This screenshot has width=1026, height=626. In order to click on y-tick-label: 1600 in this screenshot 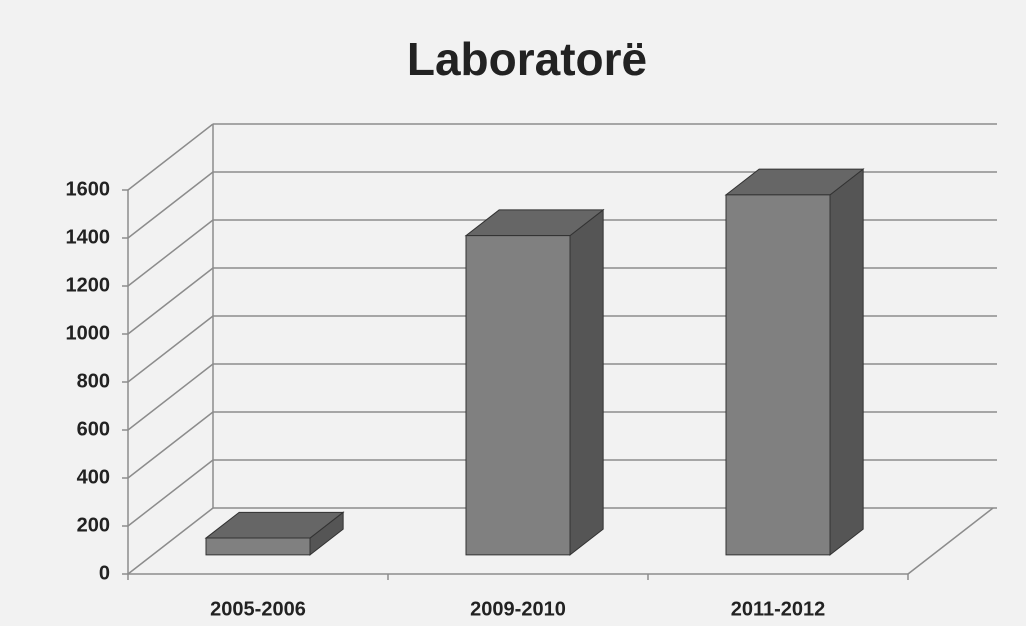, I will do `click(88, 189)`.